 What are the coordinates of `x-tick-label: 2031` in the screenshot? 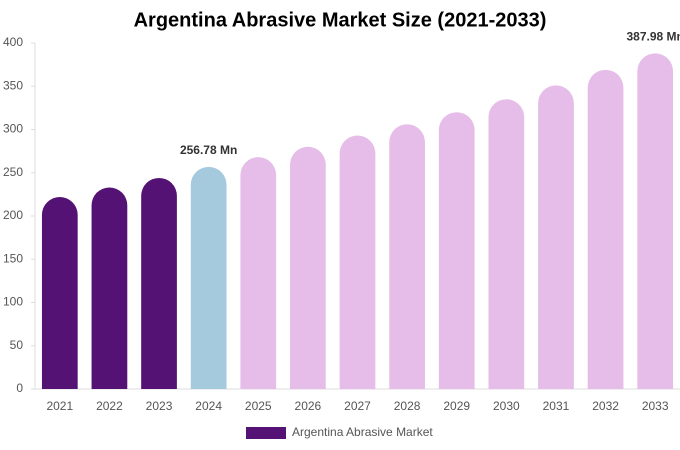 It's located at (556, 406).